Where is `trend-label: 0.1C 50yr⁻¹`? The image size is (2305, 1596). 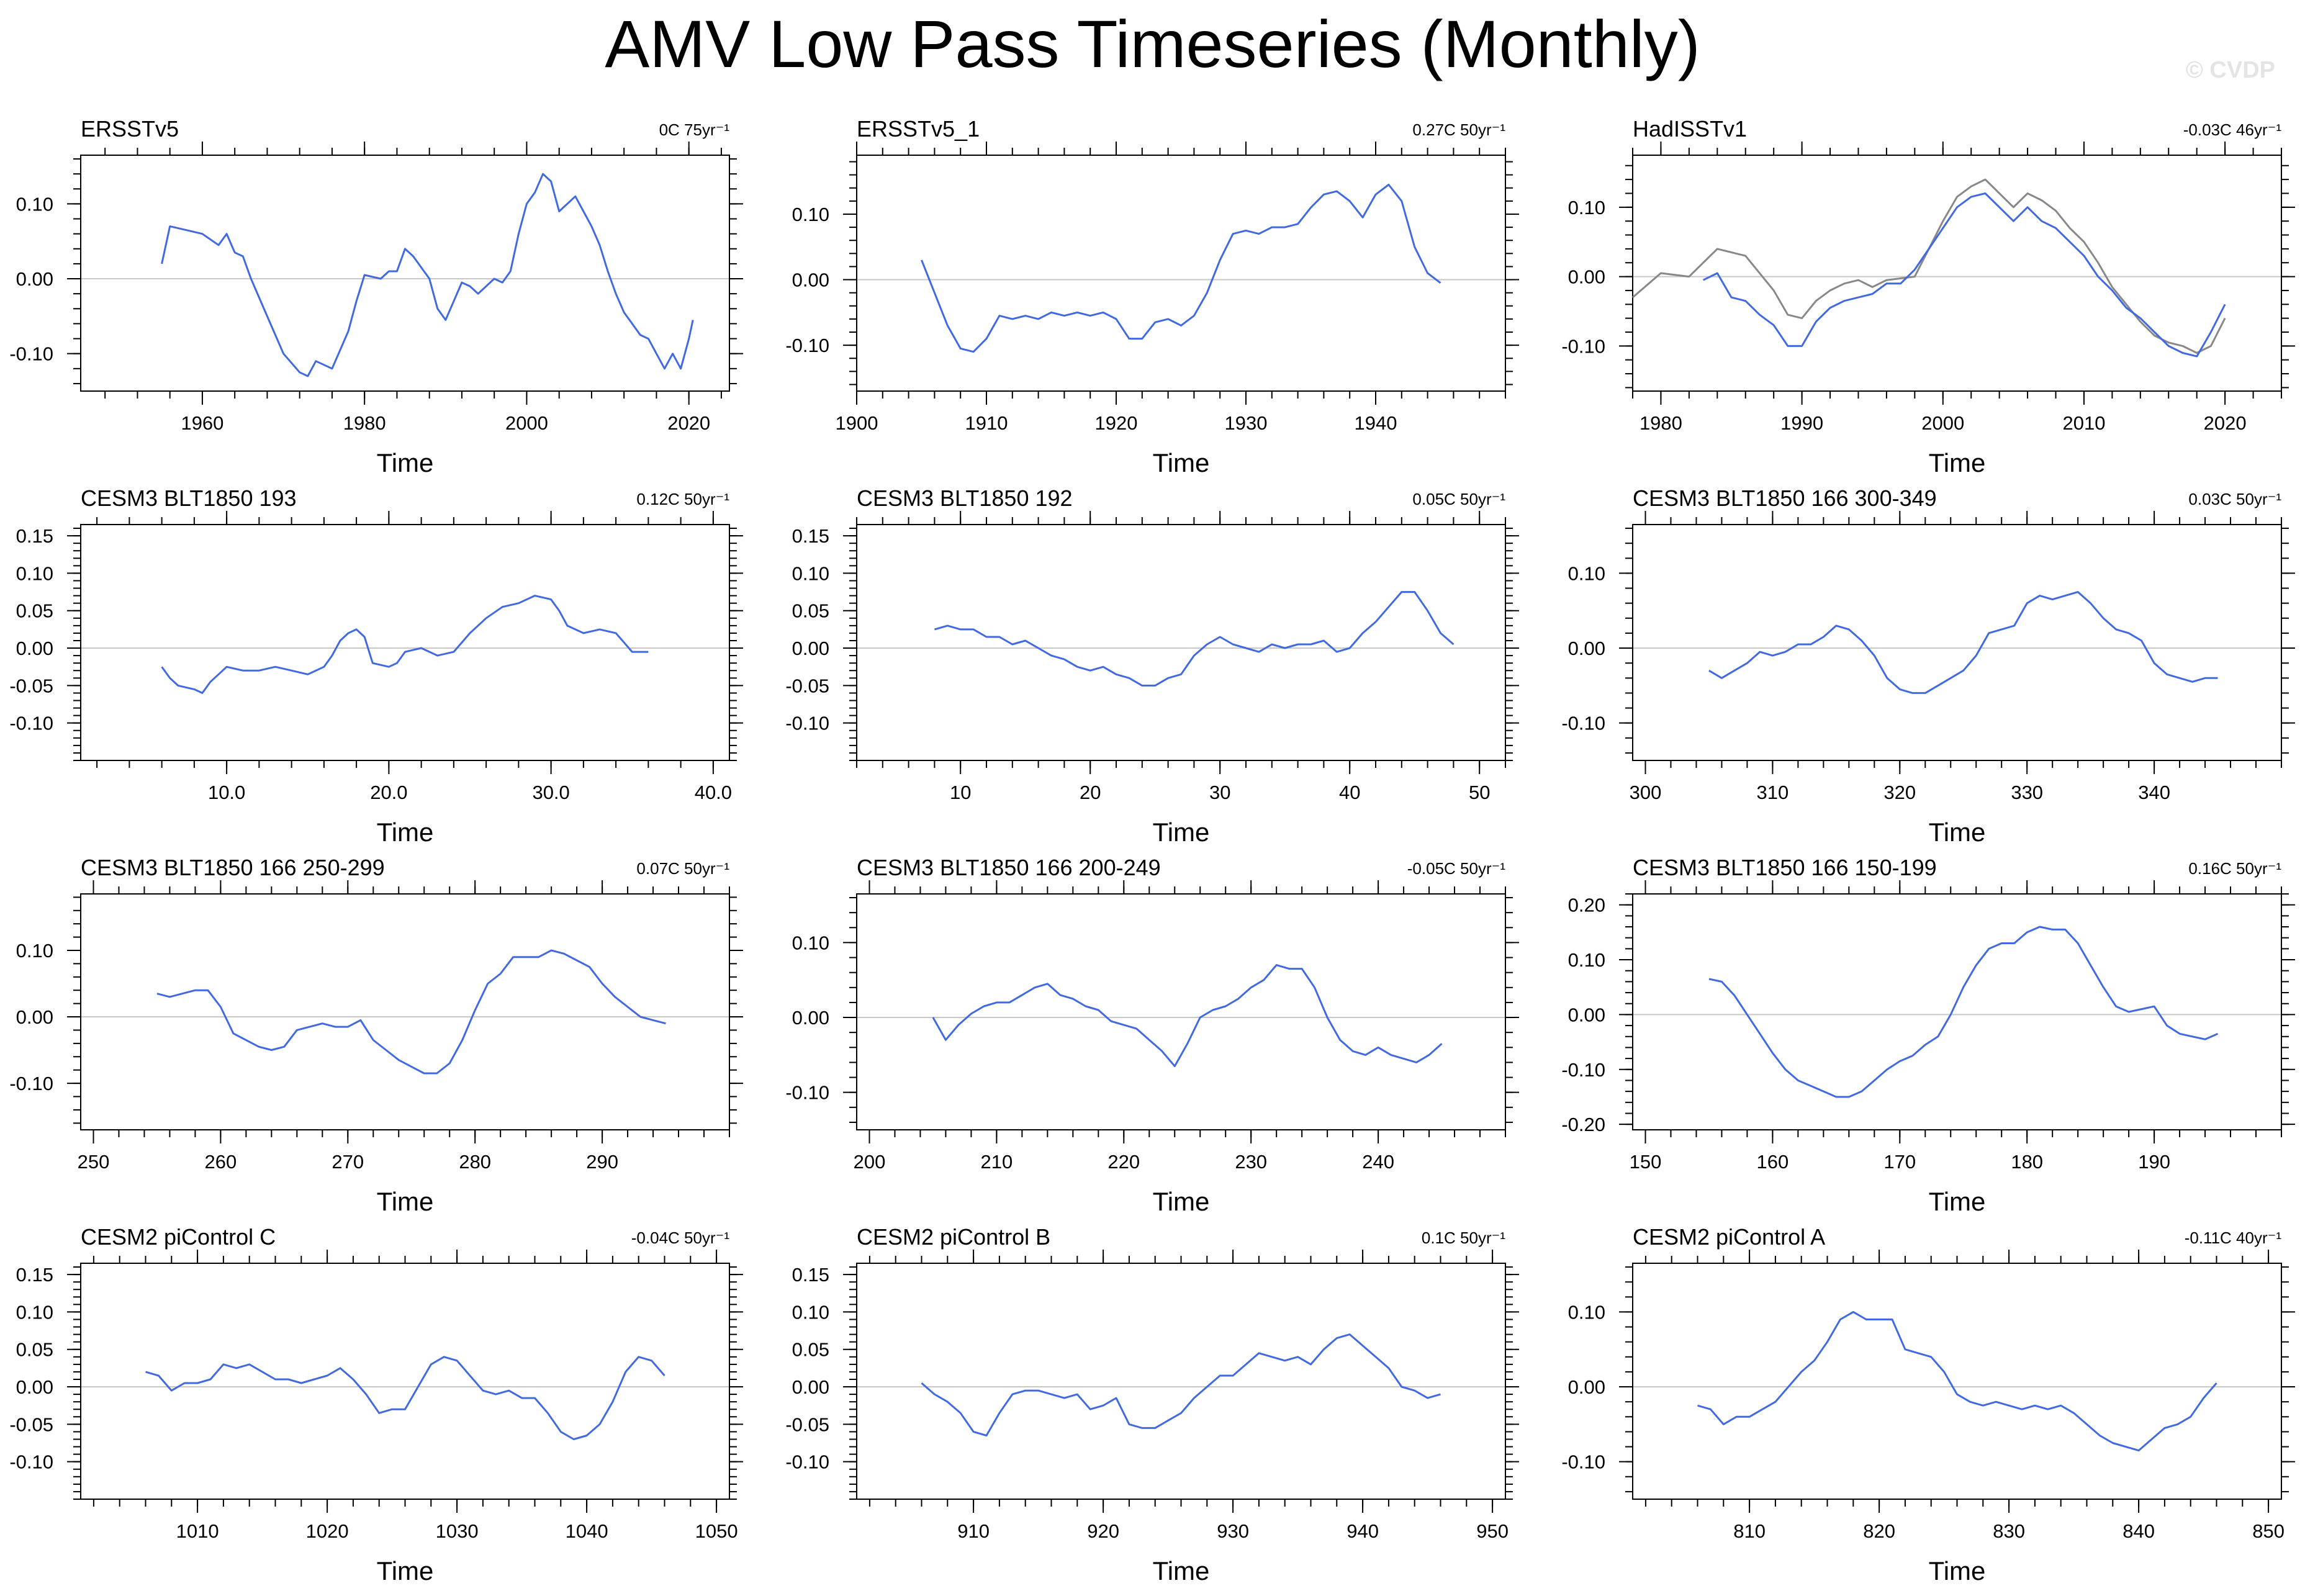
trend-label: 0.1C 50yr⁻¹ is located at coordinates (1463, 1238).